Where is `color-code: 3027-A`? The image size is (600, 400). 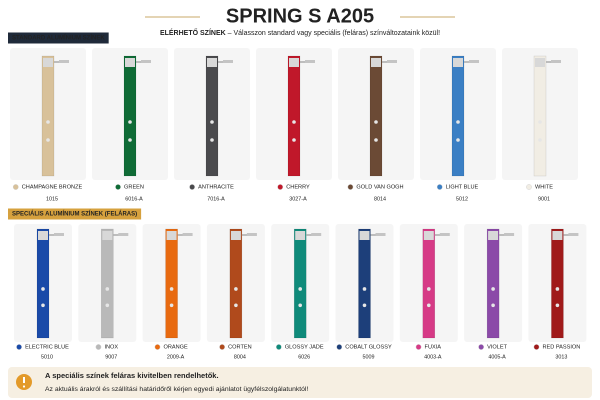
color-code: 3027-A is located at coordinates (298, 199).